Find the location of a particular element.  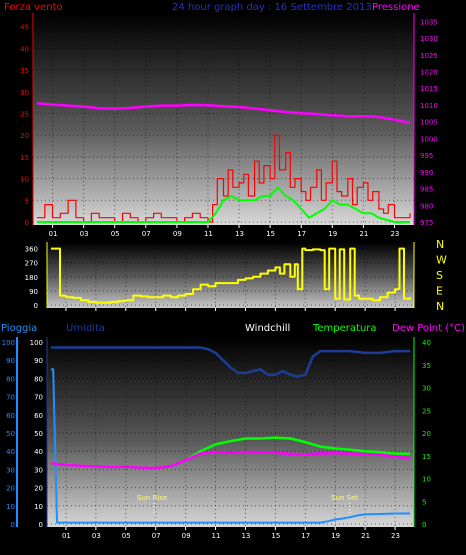

pressure-axis-tick-label: 1010 is located at coordinates (429, 106).